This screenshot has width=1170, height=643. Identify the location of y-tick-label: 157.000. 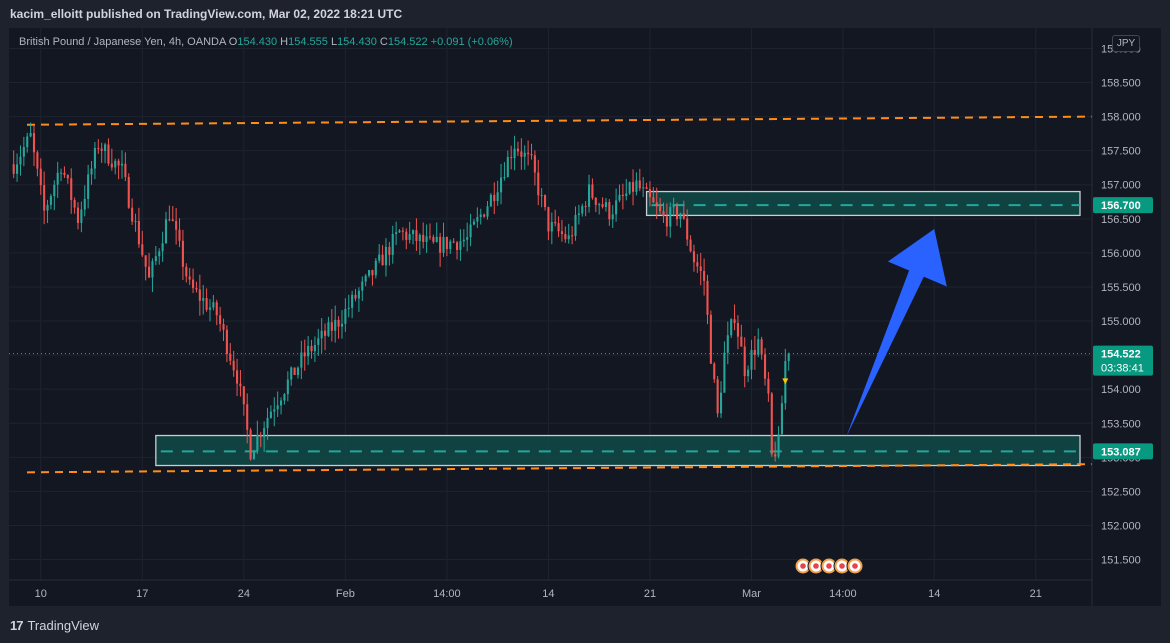
(1121, 186).